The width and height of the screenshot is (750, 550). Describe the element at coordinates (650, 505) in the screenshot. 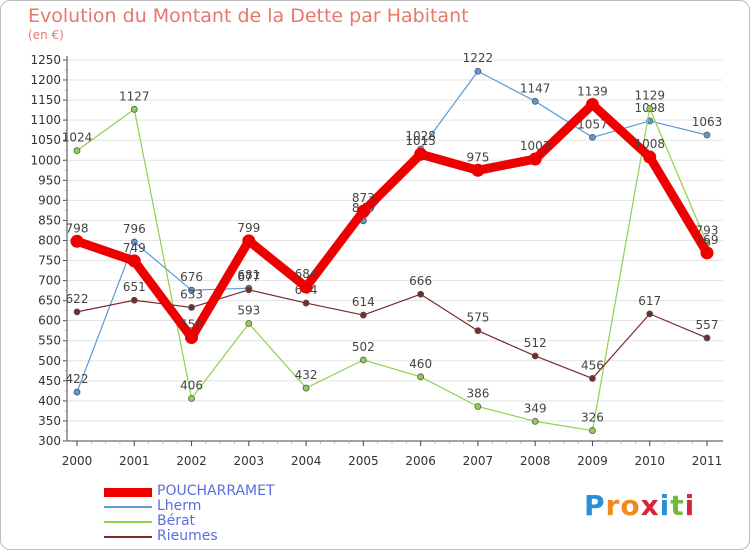

I see `logo-letter: x` at that location.